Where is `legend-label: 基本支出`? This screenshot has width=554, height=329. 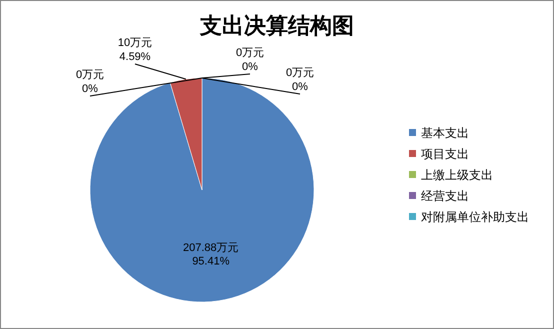 legend-label: 基本支出 is located at coordinates (445, 133).